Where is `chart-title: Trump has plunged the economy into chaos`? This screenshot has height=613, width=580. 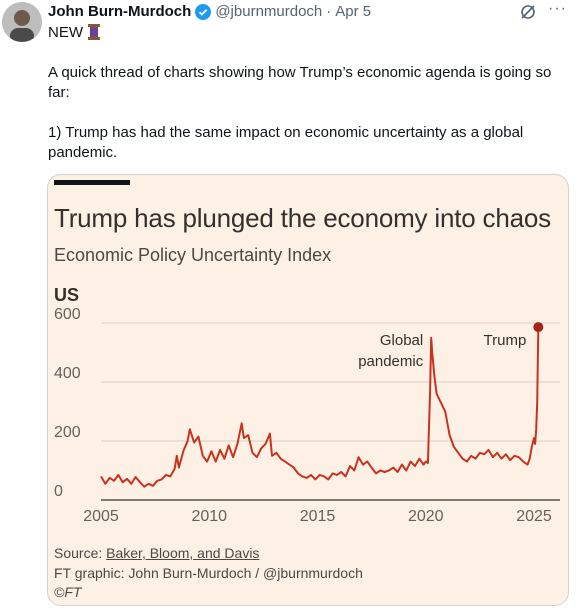
chart-title: Trump has plunged the economy into chaos is located at coordinates (302, 218).